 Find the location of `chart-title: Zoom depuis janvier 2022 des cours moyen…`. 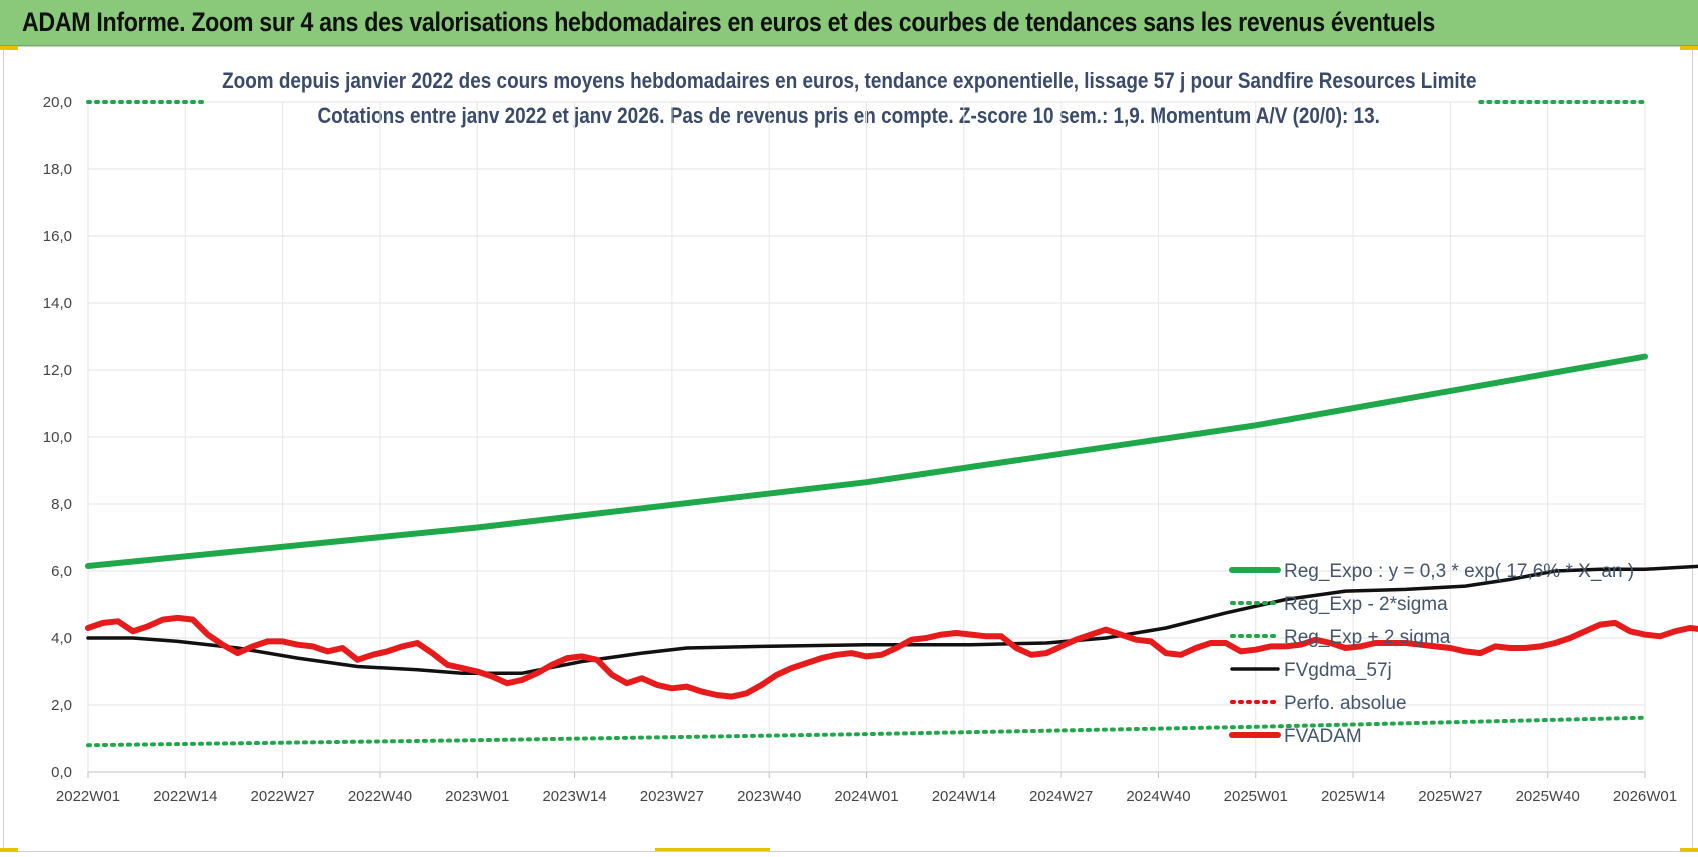

chart-title: Zoom depuis janvier 2022 des cours moyen… is located at coordinates (849, 80).